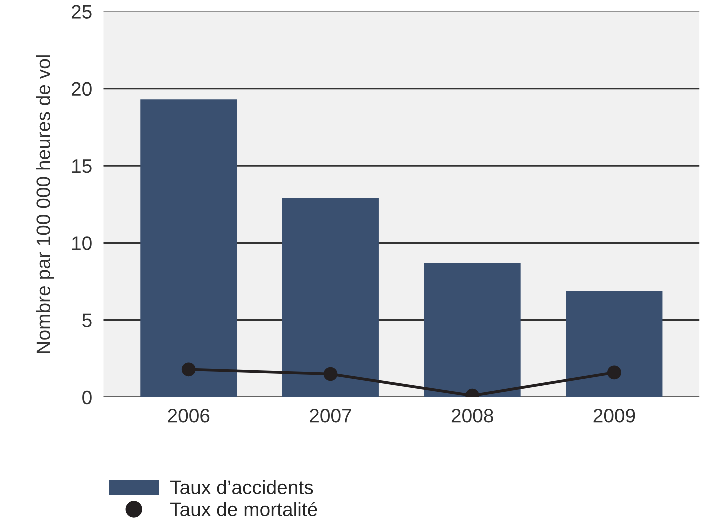 The height and width of the screenshot is (532, 701). I want to click on y-tick-label: 0, so click(87, 397).